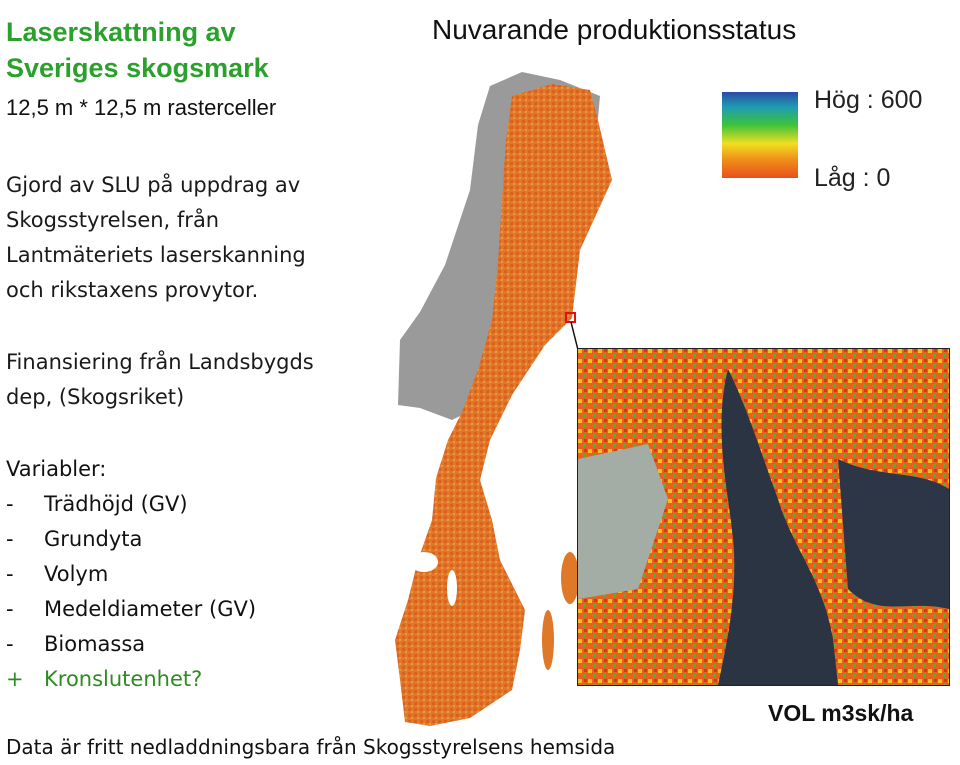  Describe the element at coordinates (574, 336) in the screenshot. I see `inset-connector` at that location.